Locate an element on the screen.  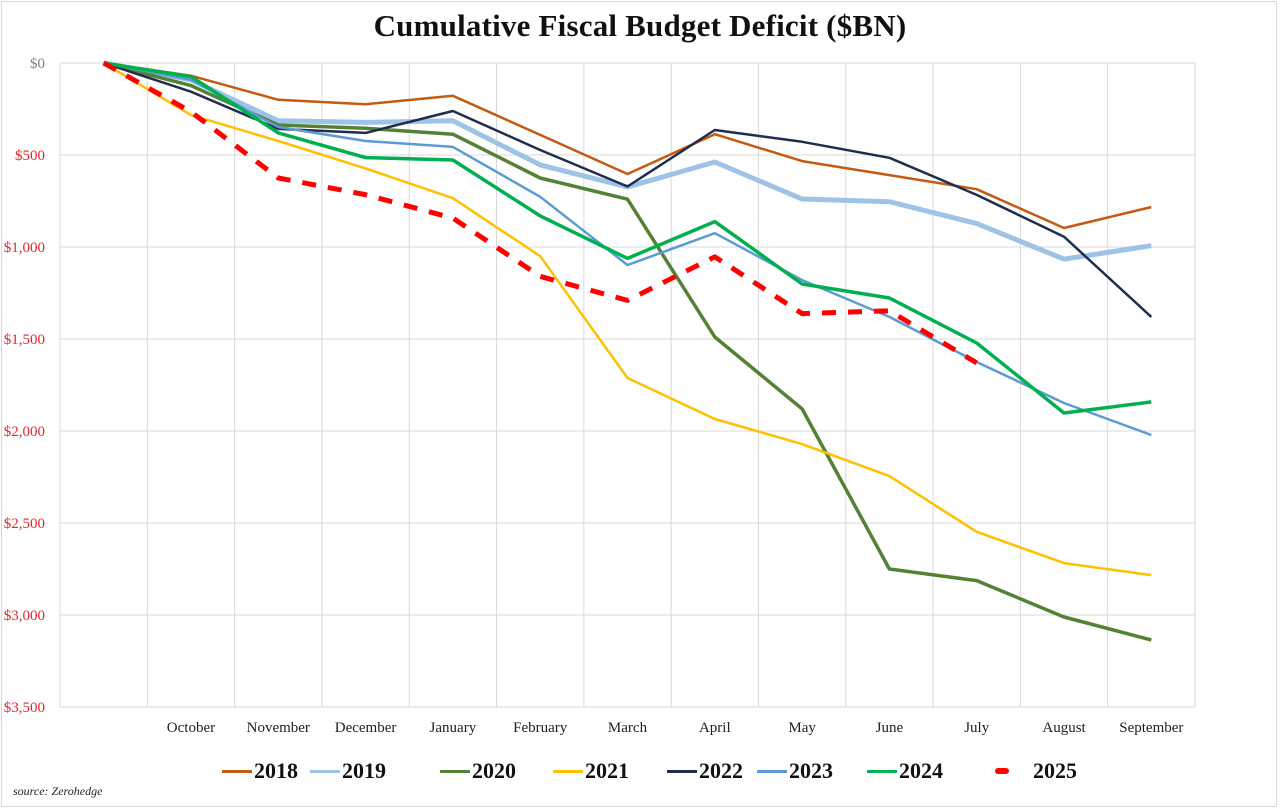
legend-item-2021: 2021 is located at coordinates (591, 771).